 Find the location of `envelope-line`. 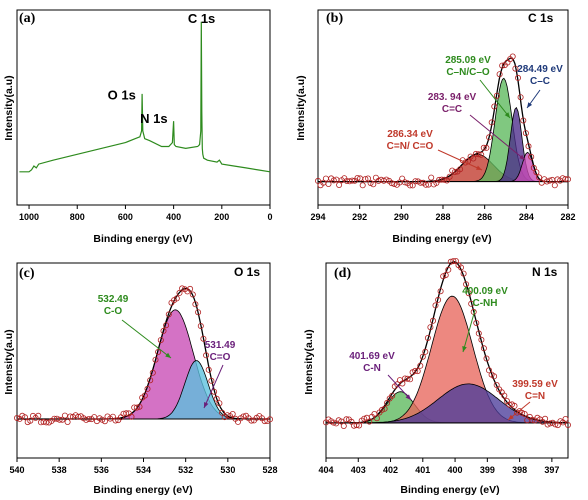

envelope-line is located at coordinates (443, 120).